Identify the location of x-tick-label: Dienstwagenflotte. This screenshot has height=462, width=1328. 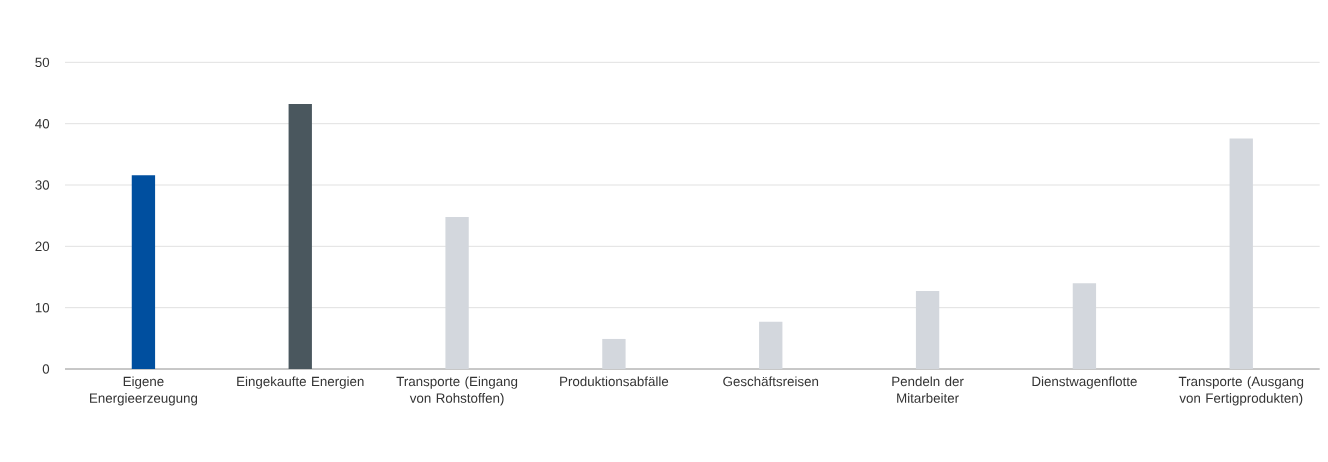
(1084, 382).